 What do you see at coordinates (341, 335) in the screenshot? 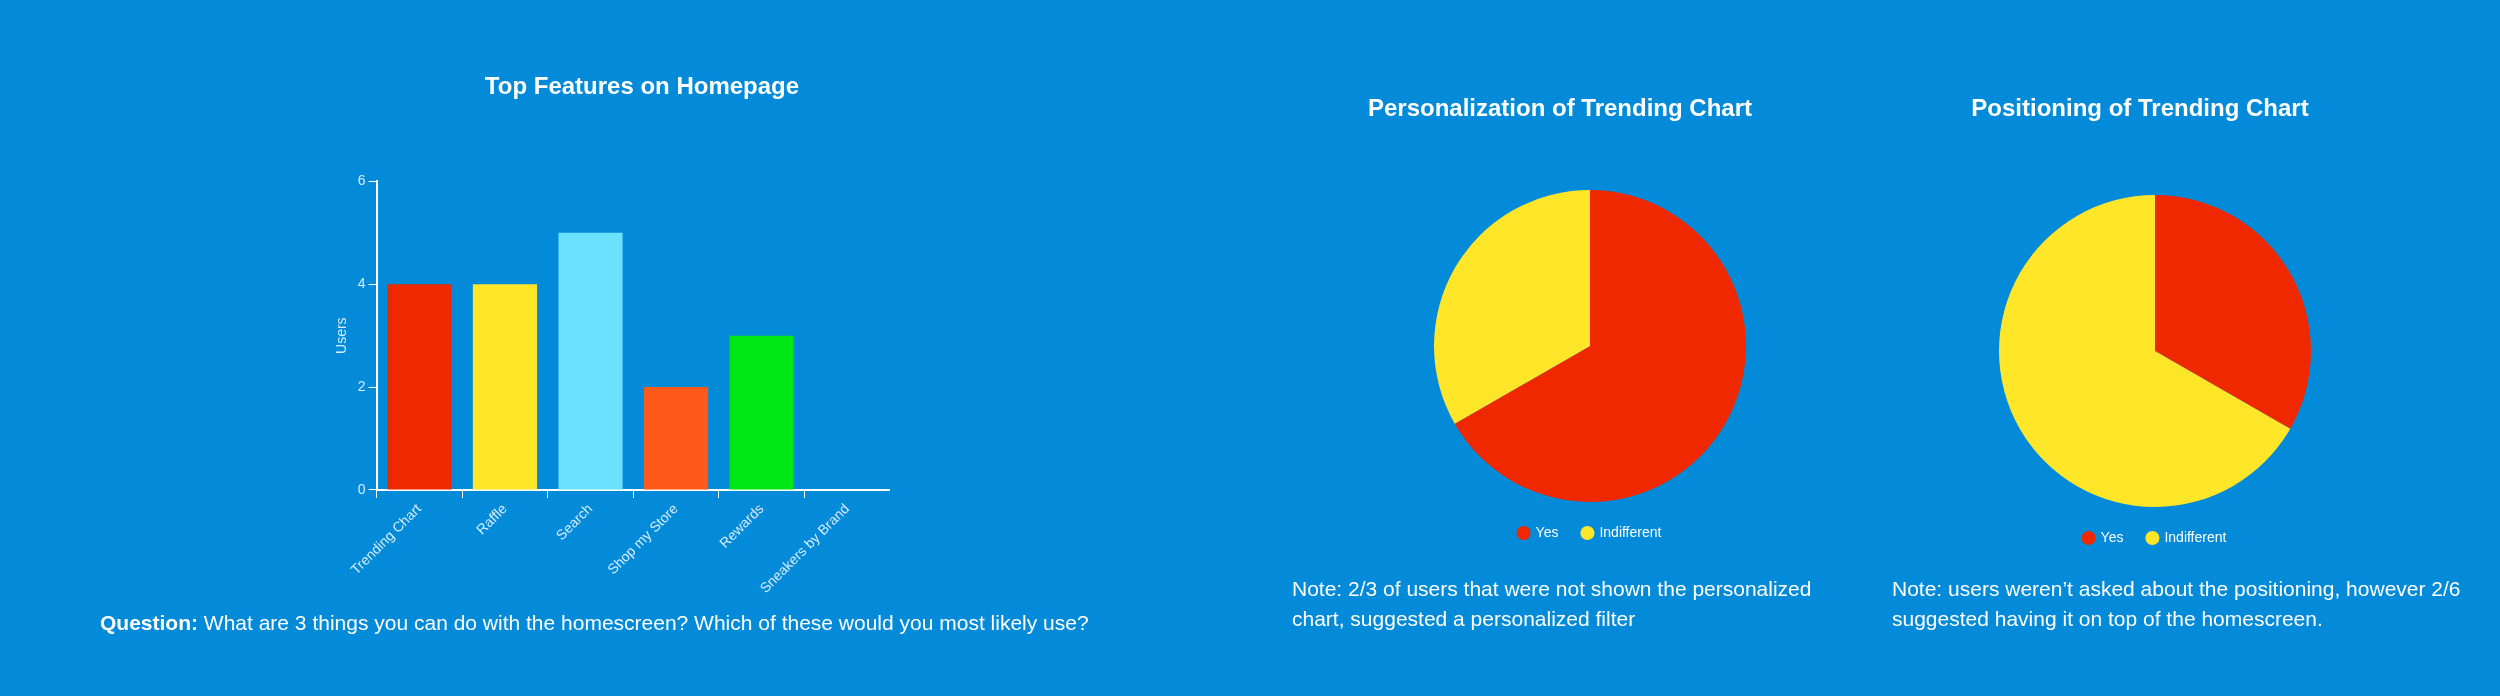
I see `y-axis-title: Users` at bounding box center [341, 335].